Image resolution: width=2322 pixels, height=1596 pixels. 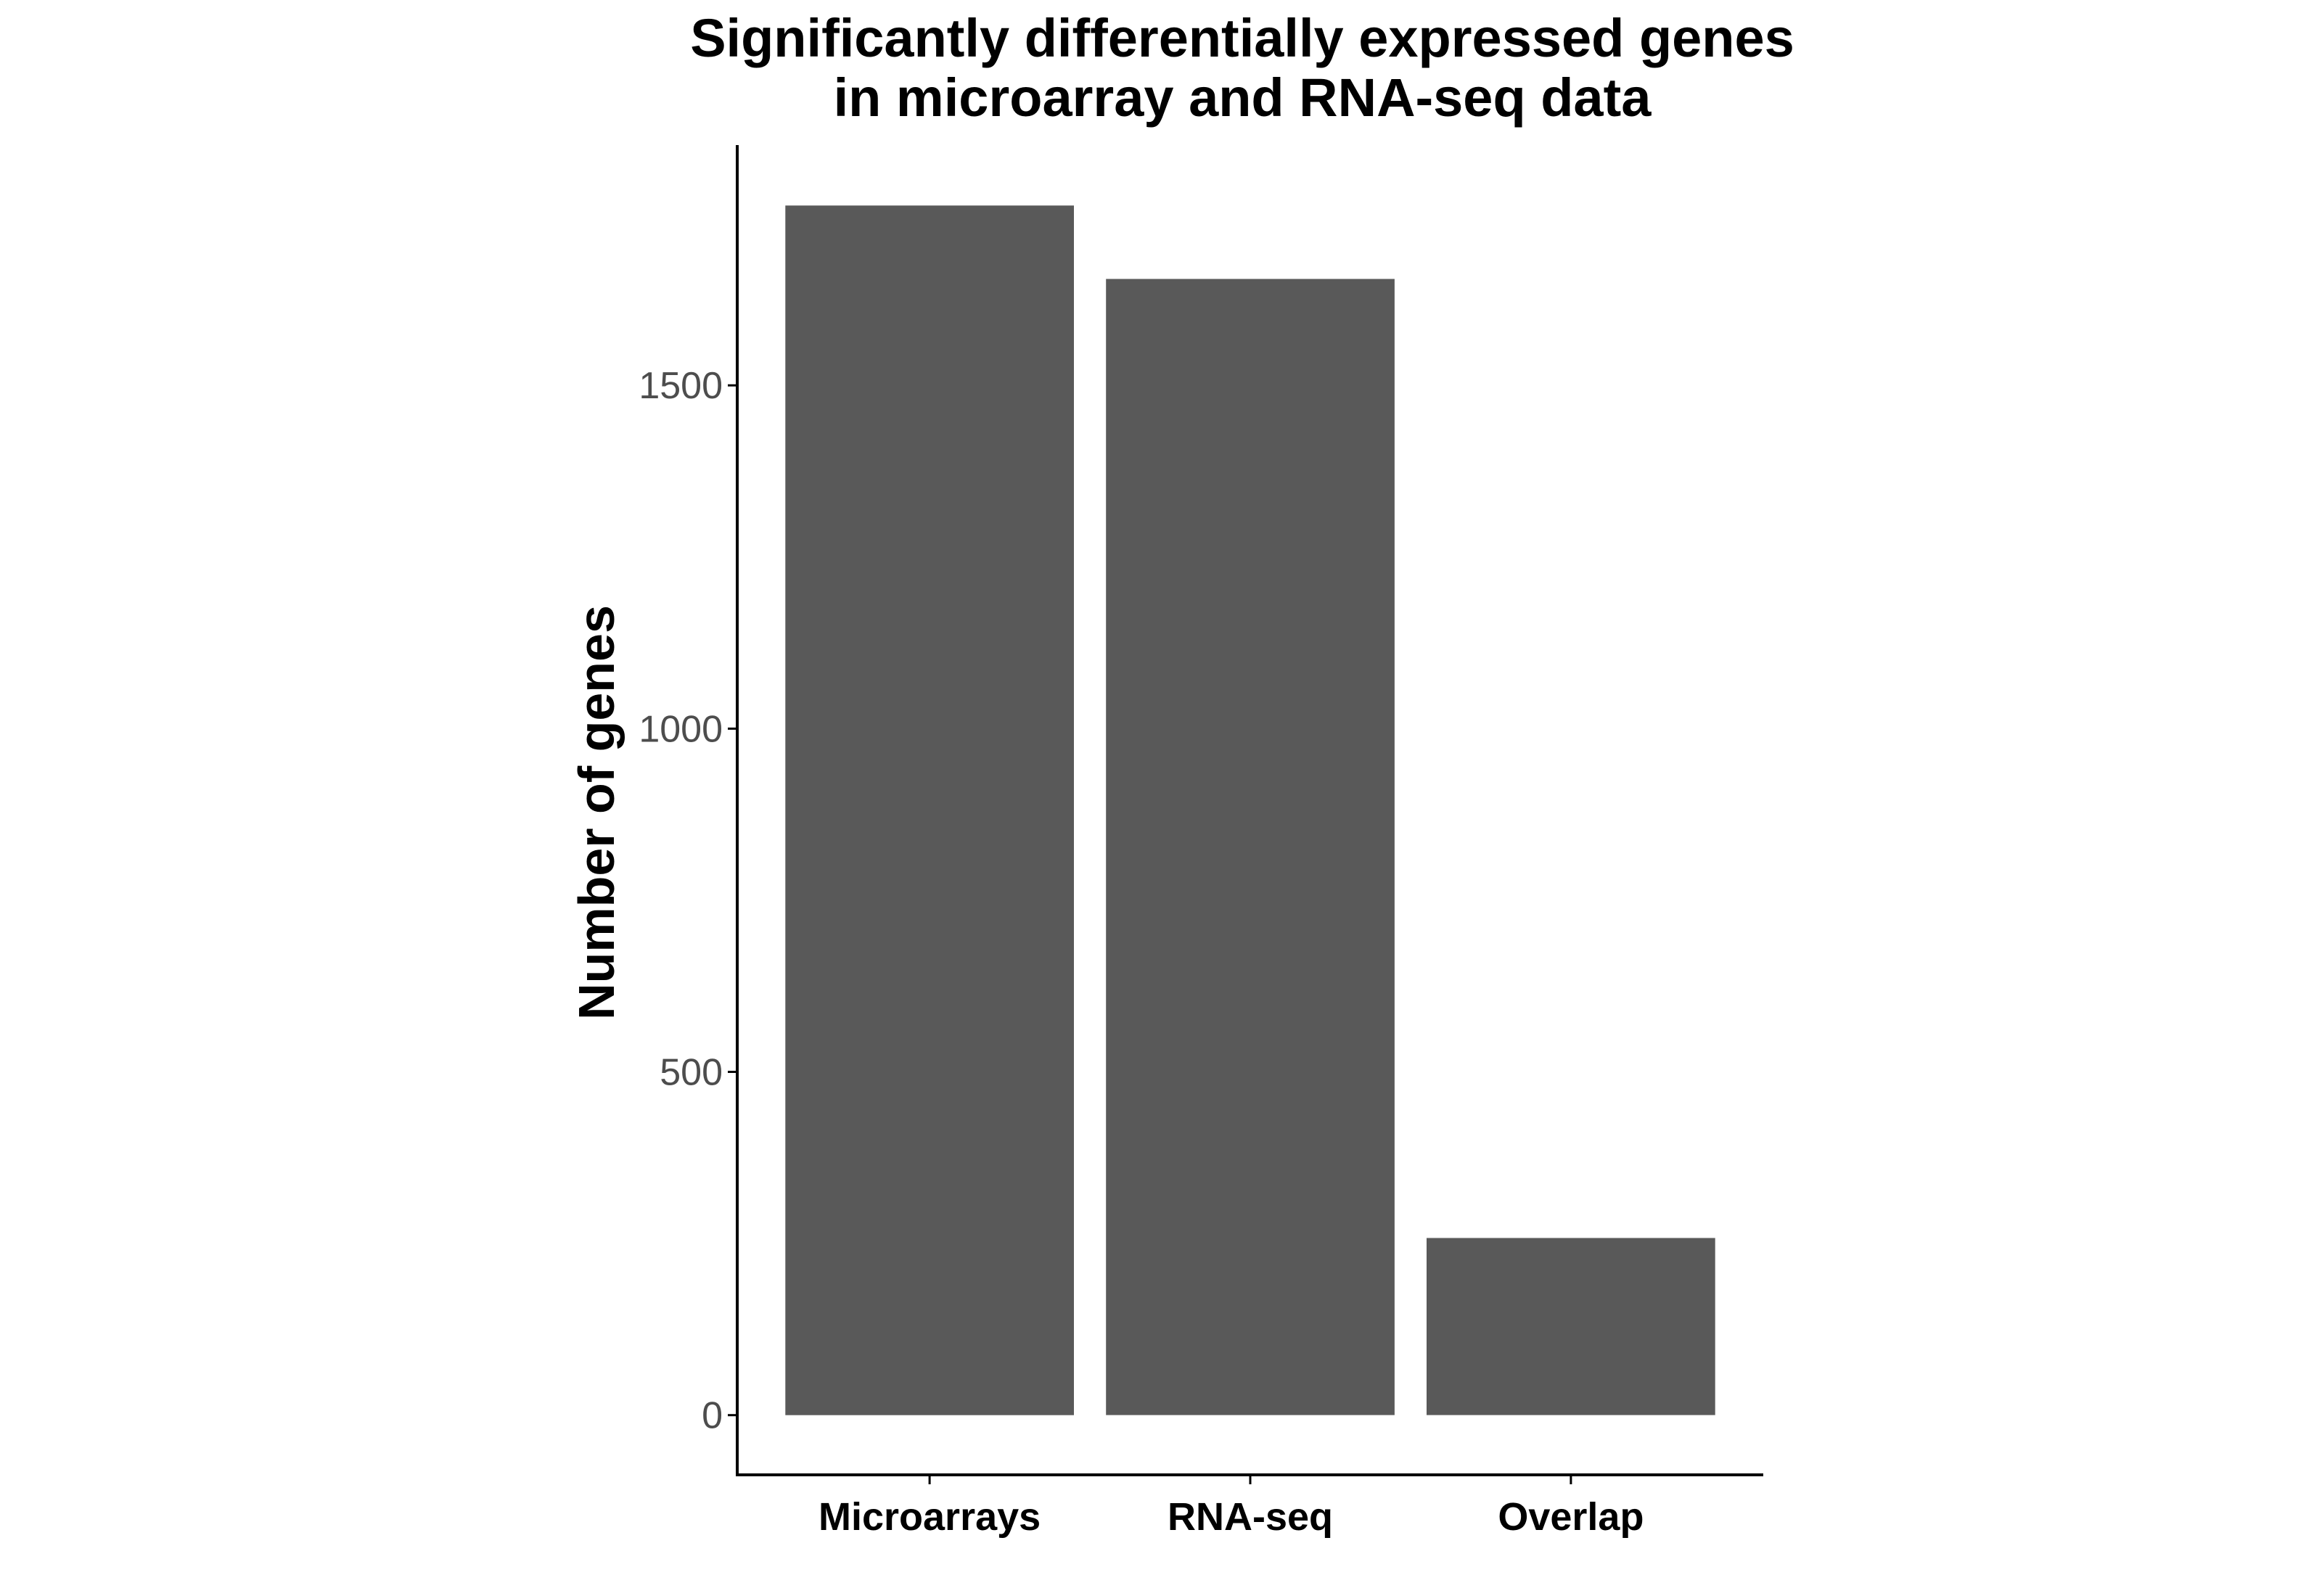 What do you see at coordinates (688, 901) in the screenshot?
I see `y-axis-ticks: 0 500 1000 1500` at bounding box center [688, 901].